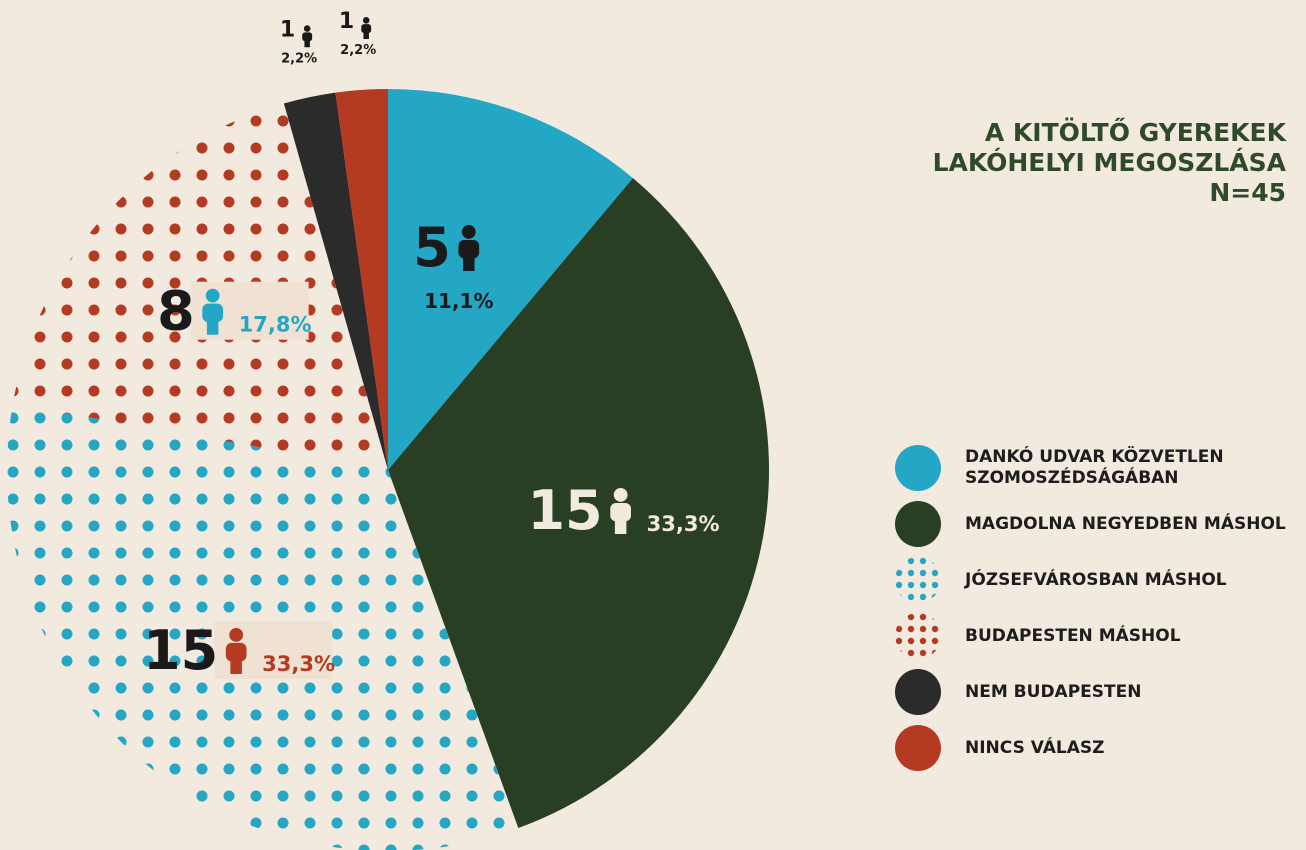 The width and height of the screenshot is (1306, 850). I want to click on legend-item: JÓZSEFVÁROSBAN MÁSHOL, so click(1093, 580).